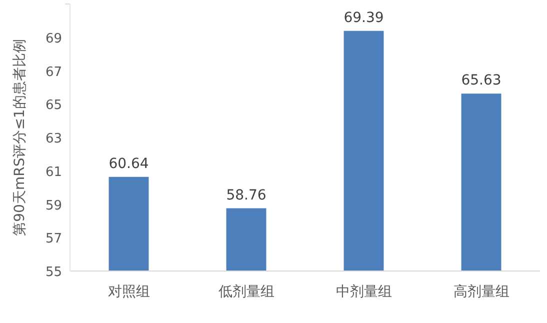 The width and height of the screenshot is (547, 323). Describe the element at coordinates (53, 206) in the screenshot. I see `y-tick-label: 59` at that location.